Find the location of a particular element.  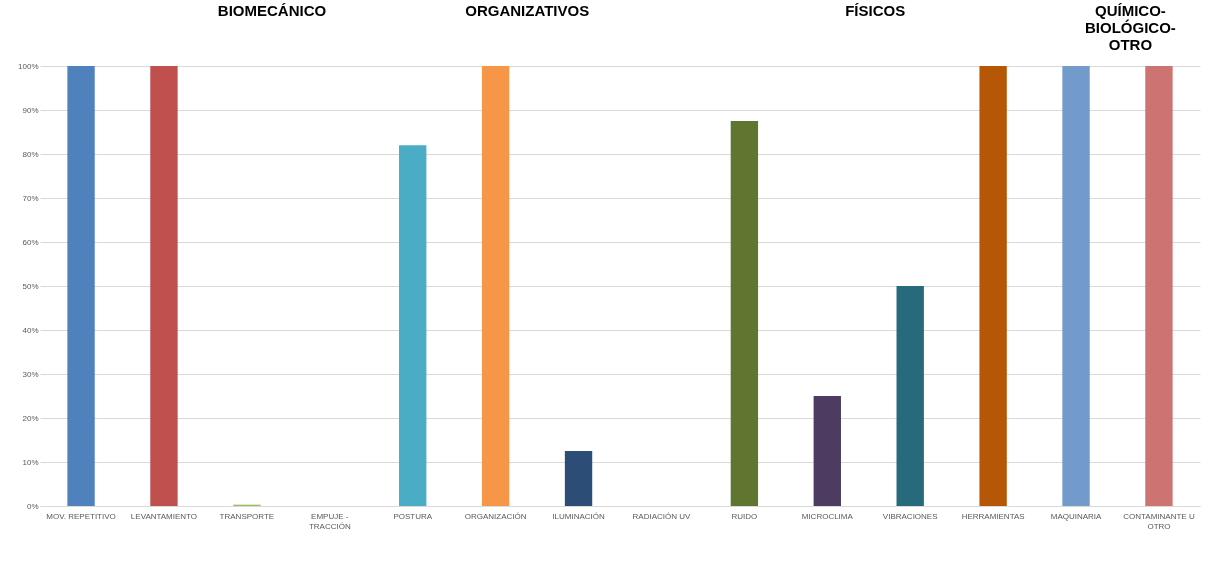

y-tick-label: 70% is located at coordinates (30, 198).